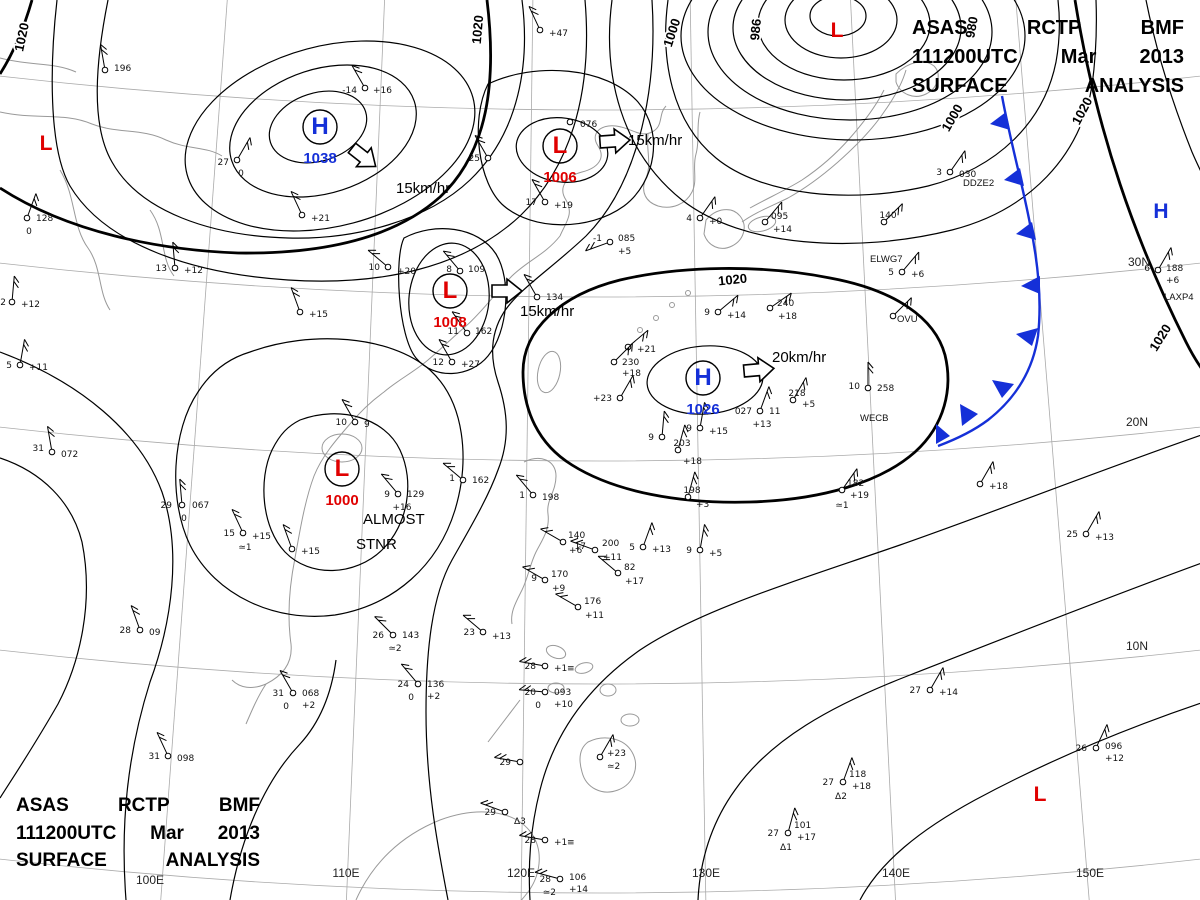 This screenshot has width=1200, height=900. Describe the element at coordinates (704, 541) in the screenshot. I see `station-plot: 9 +5` at that location.